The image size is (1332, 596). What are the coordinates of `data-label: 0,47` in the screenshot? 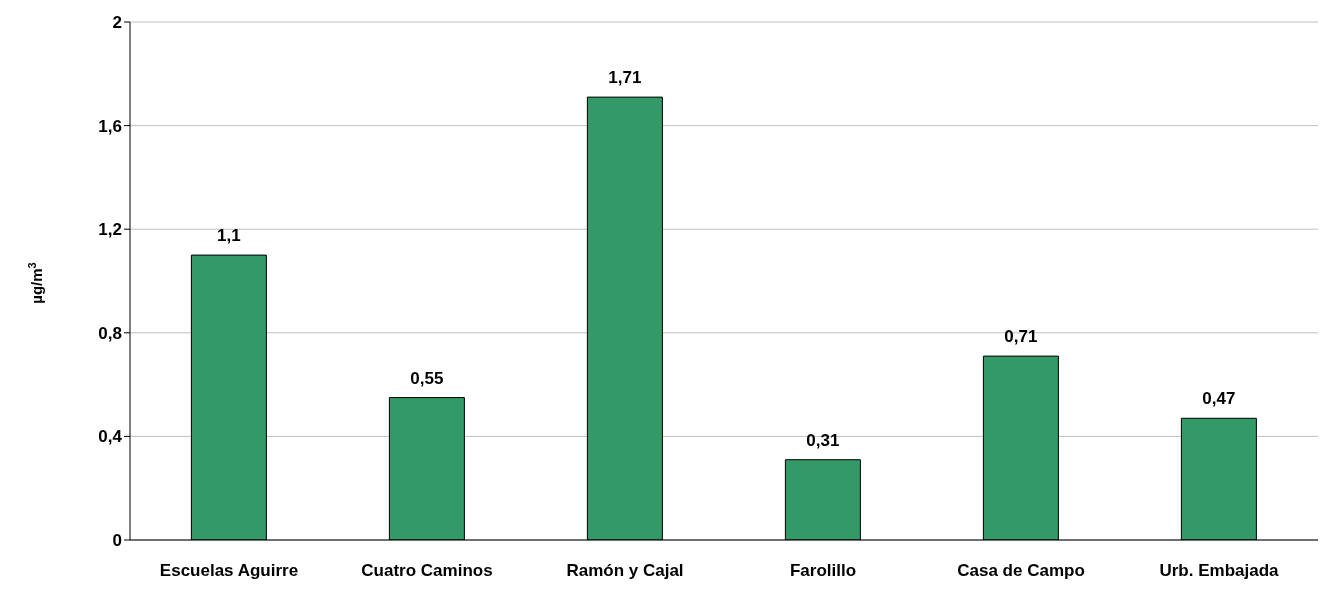 It's located at (1219, 399).